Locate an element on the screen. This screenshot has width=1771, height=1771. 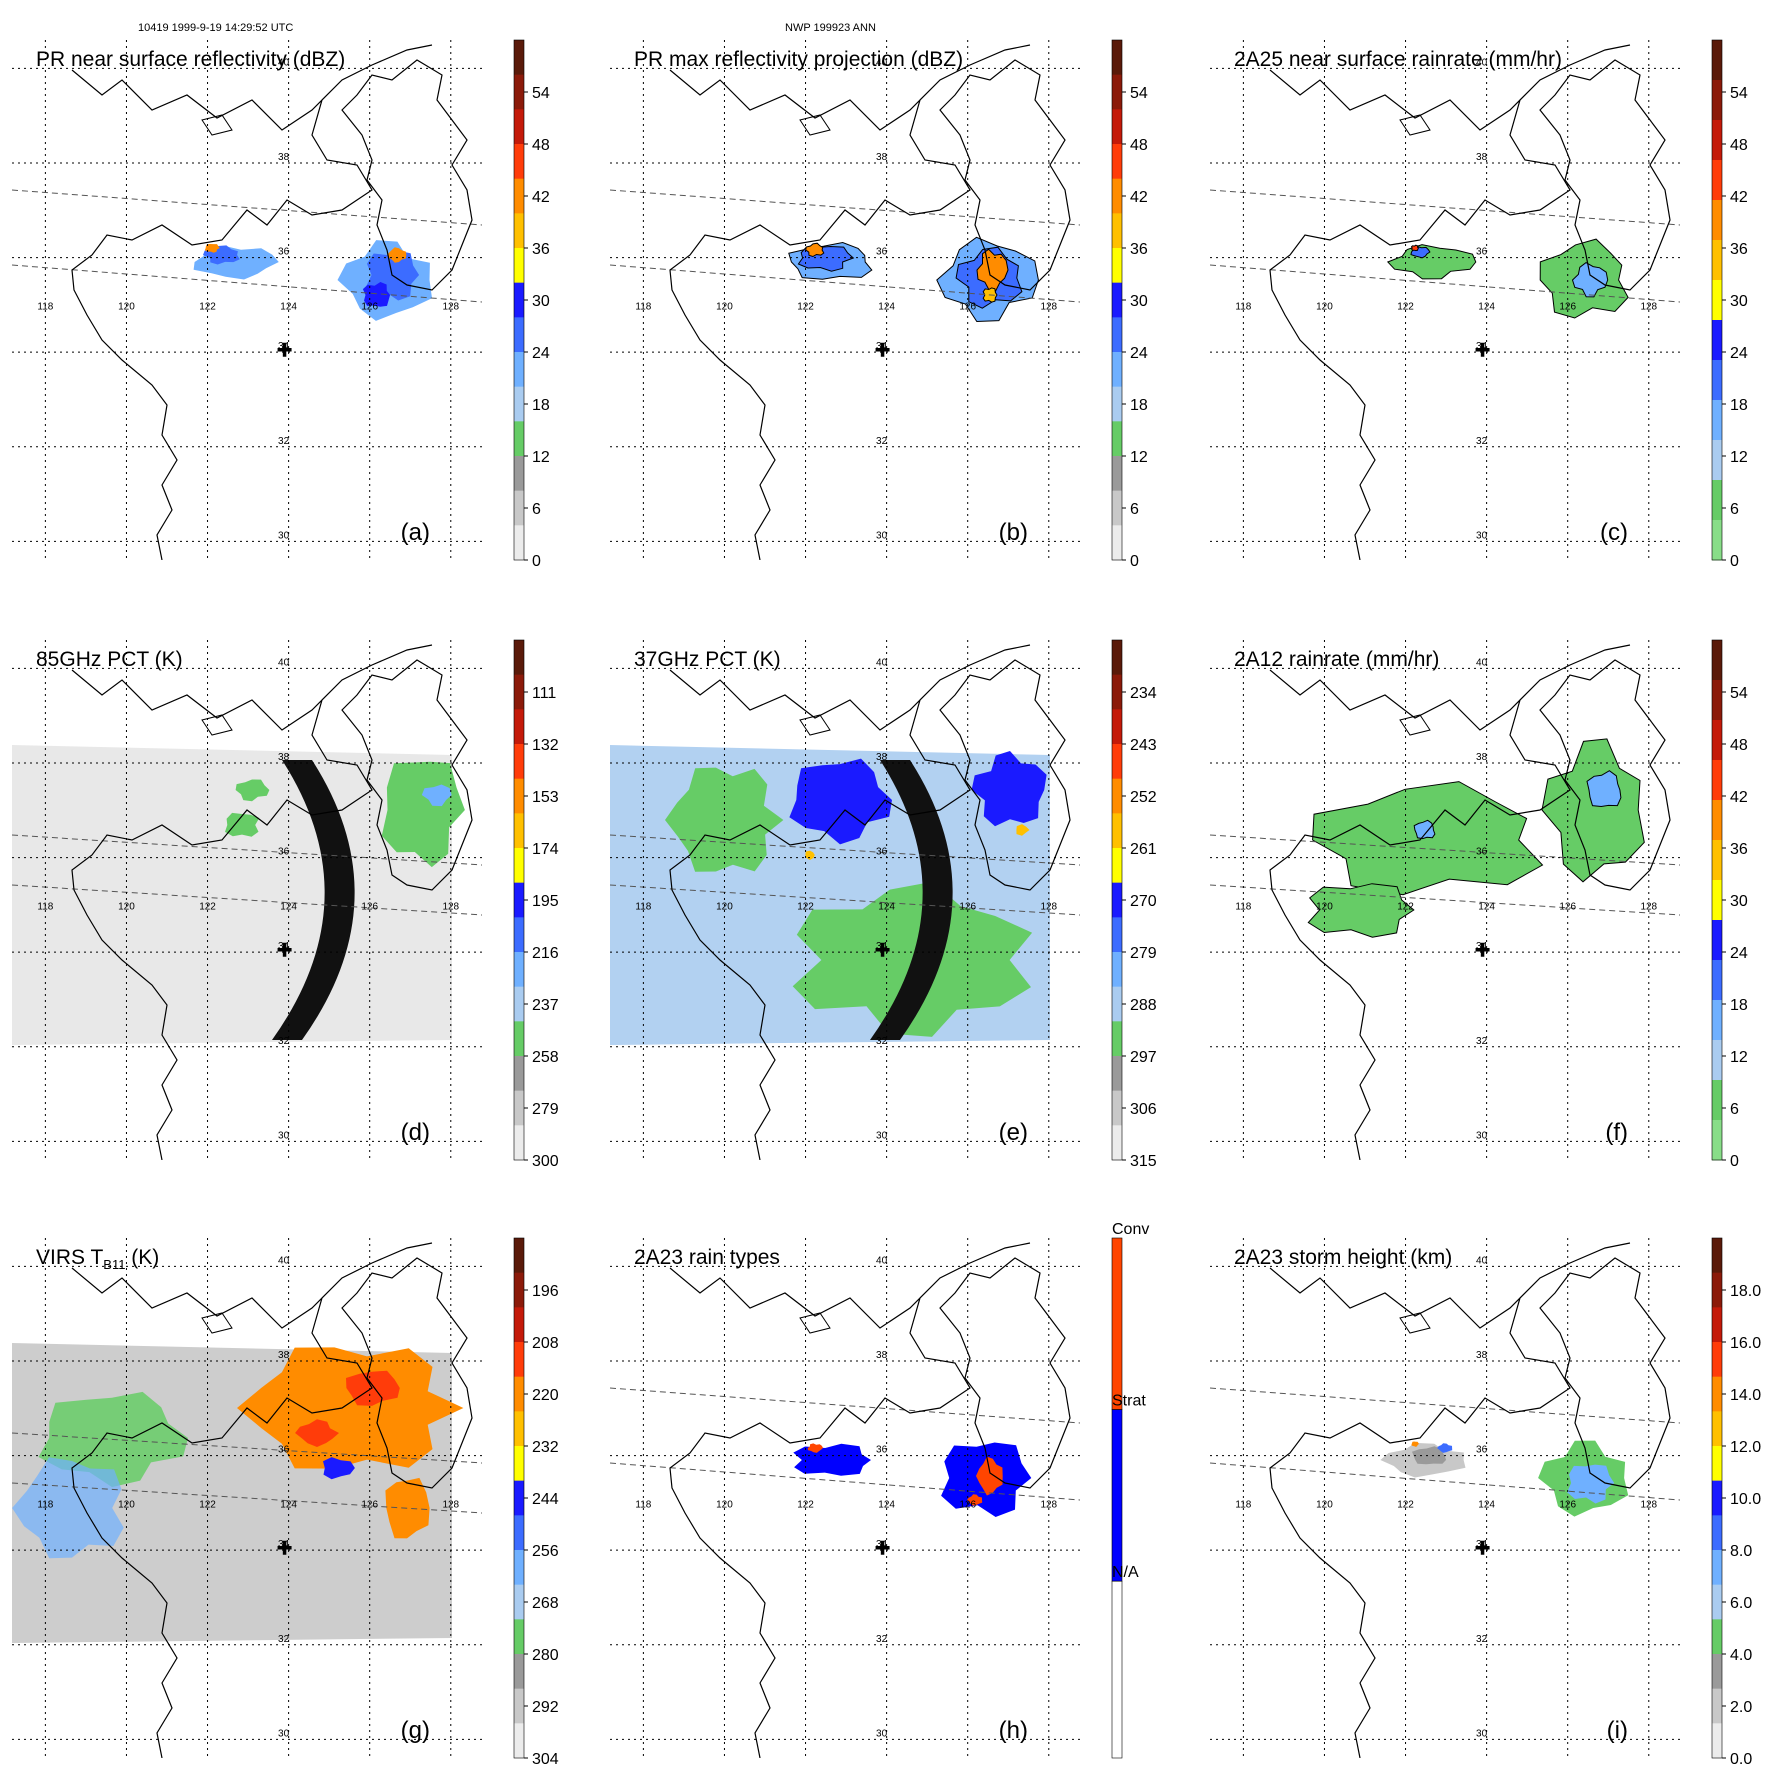
colorbar-tick-label: 14.0 is located at coordinates (1745, 1395).